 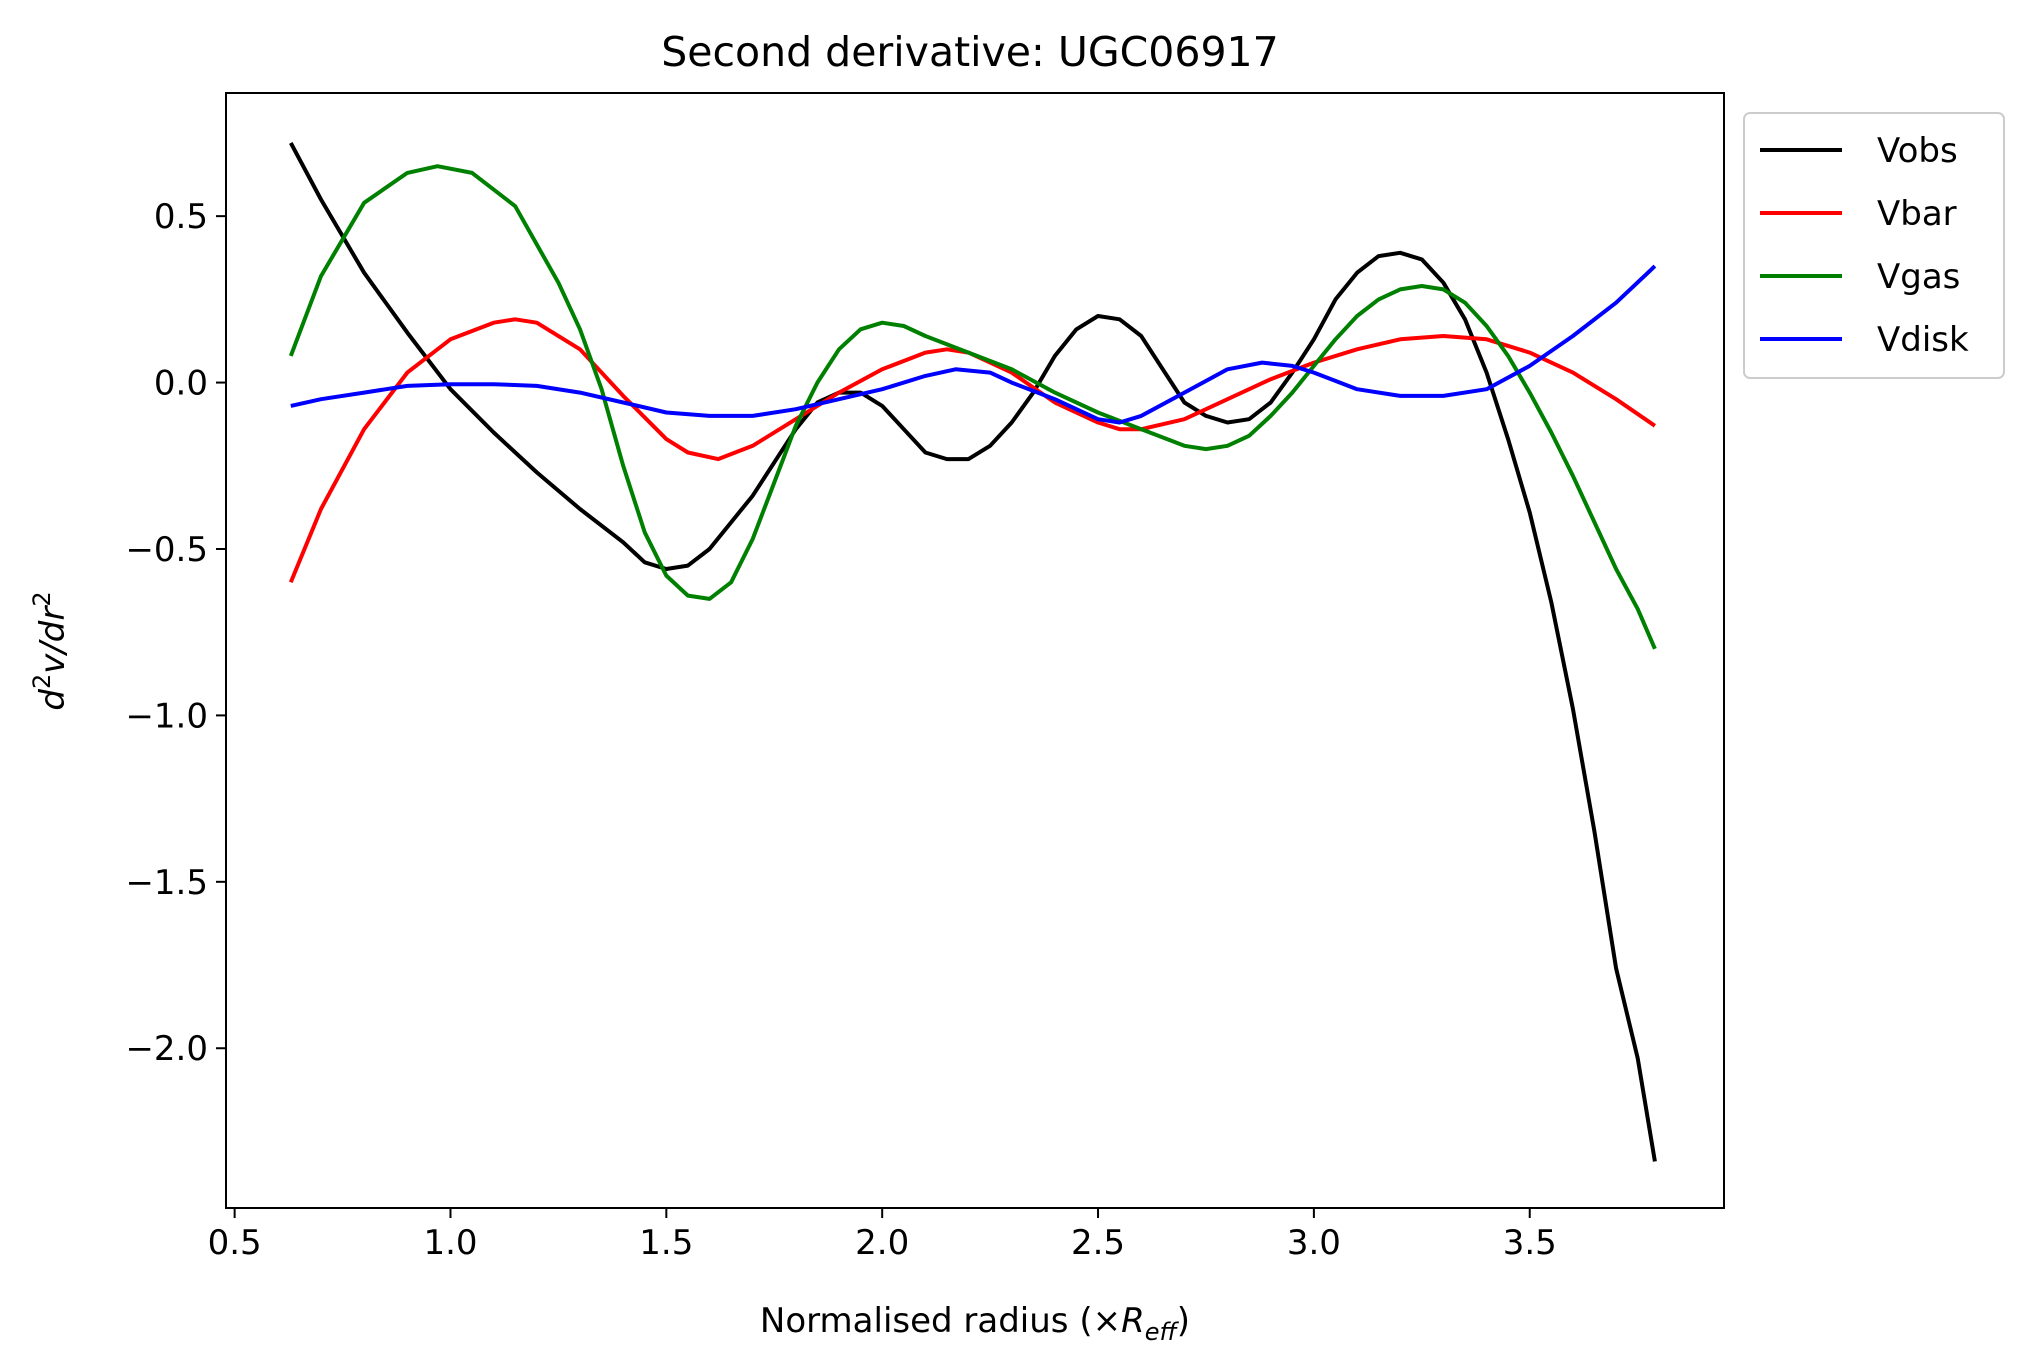 I want to click on chart-title: Second derivative: UGC06917, so click(x=969, y=52).